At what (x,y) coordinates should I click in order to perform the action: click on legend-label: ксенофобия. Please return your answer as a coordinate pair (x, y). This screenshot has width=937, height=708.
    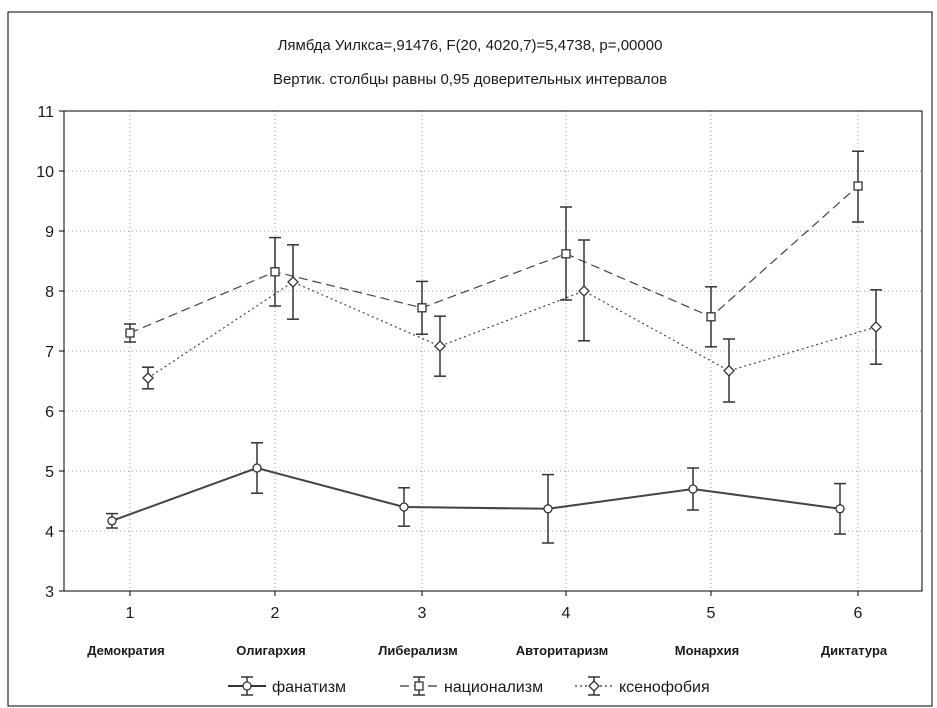
    Looking at the image, I should click on (664, 687).